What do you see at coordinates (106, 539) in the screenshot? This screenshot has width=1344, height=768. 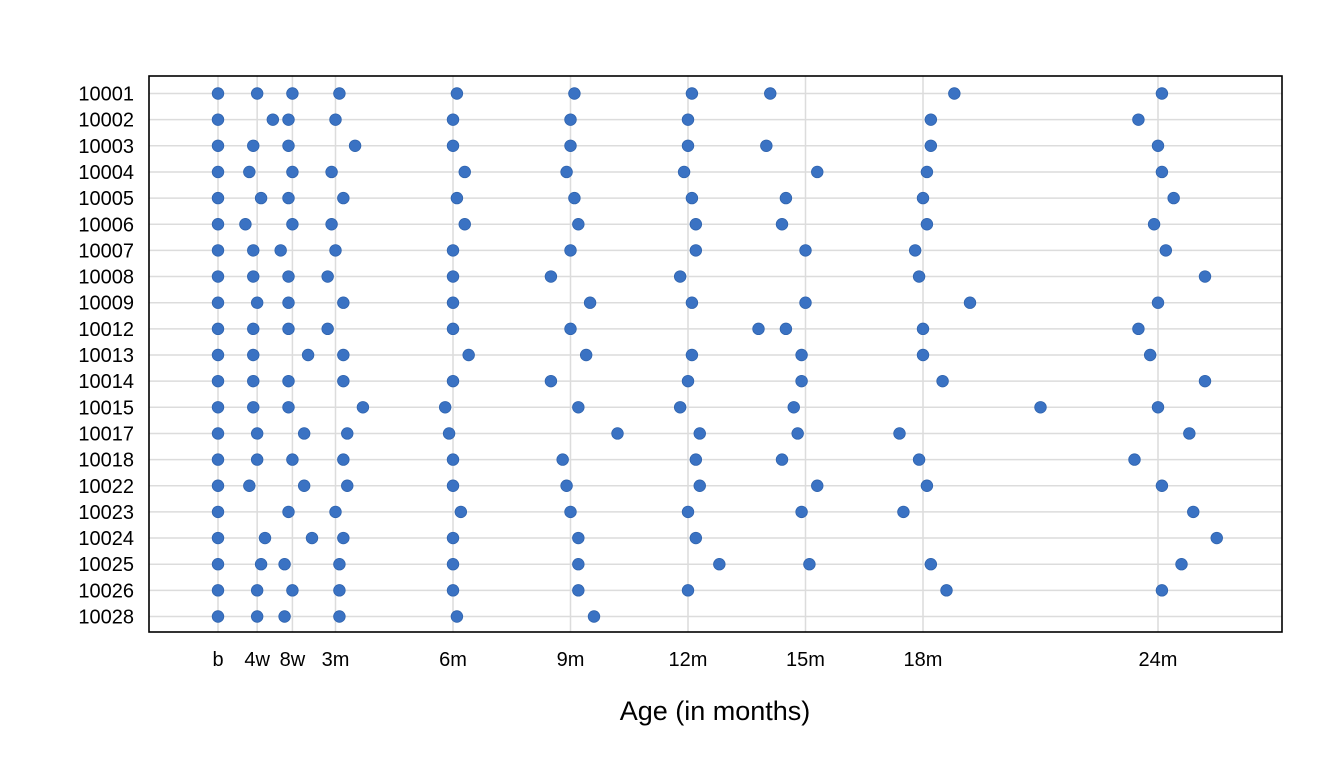 I see `y-tick-label: 10024` at bounding box center [106, 539].